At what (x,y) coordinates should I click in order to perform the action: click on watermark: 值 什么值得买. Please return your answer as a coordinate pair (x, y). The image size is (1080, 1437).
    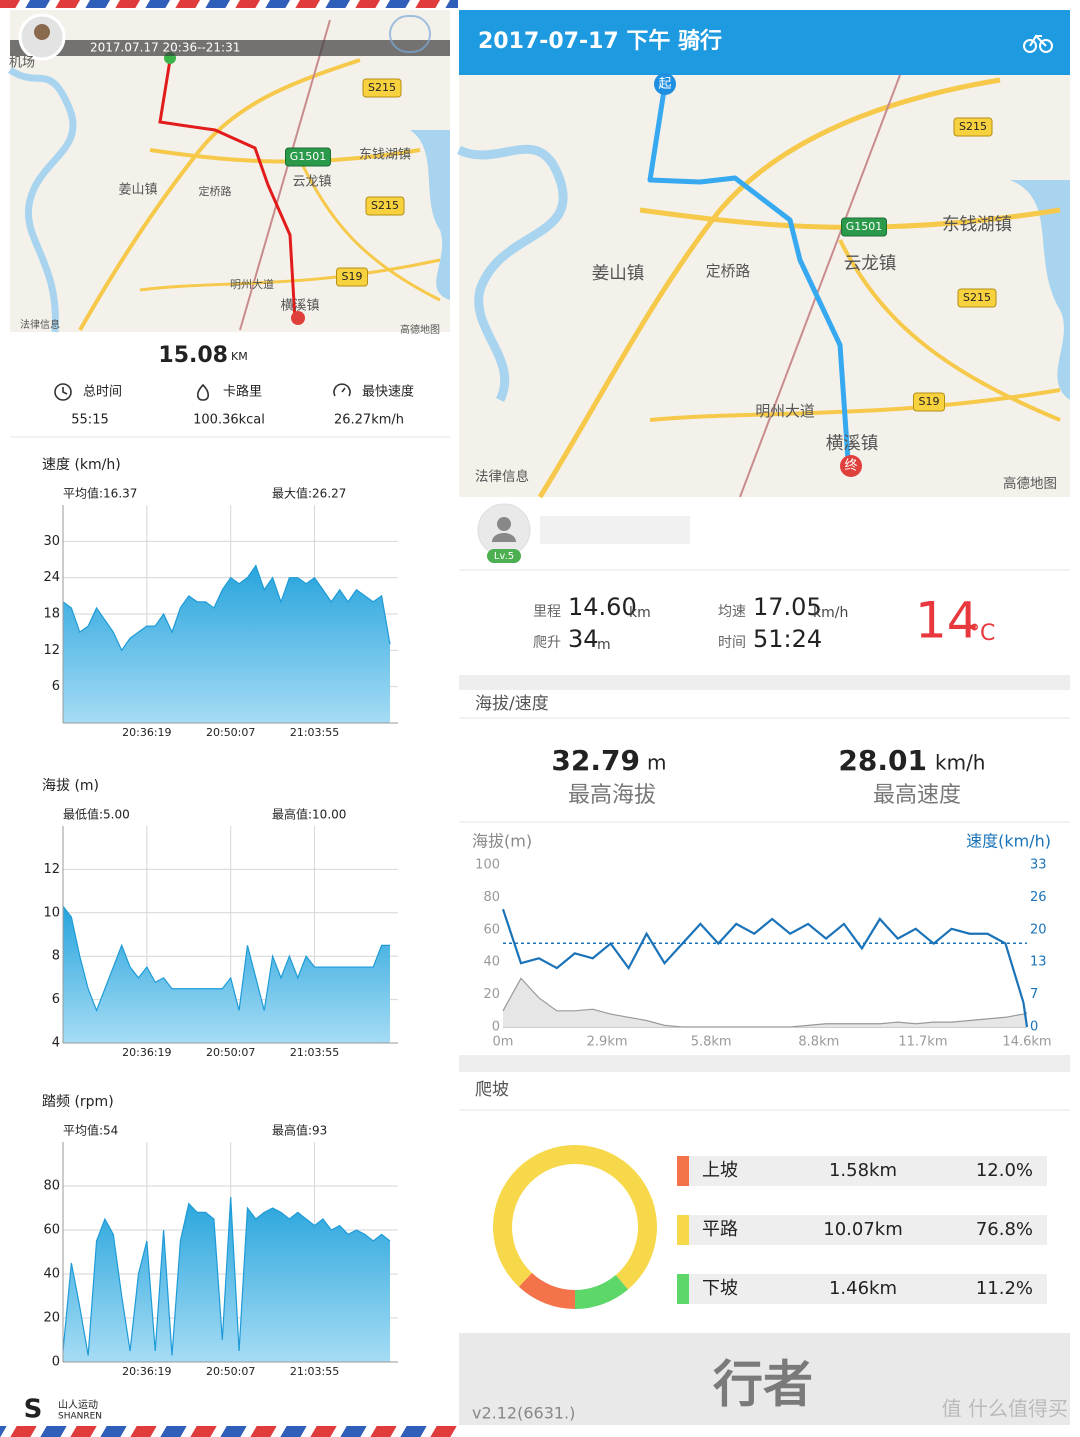
    Looking at the image, I should click on (1005, 1409).